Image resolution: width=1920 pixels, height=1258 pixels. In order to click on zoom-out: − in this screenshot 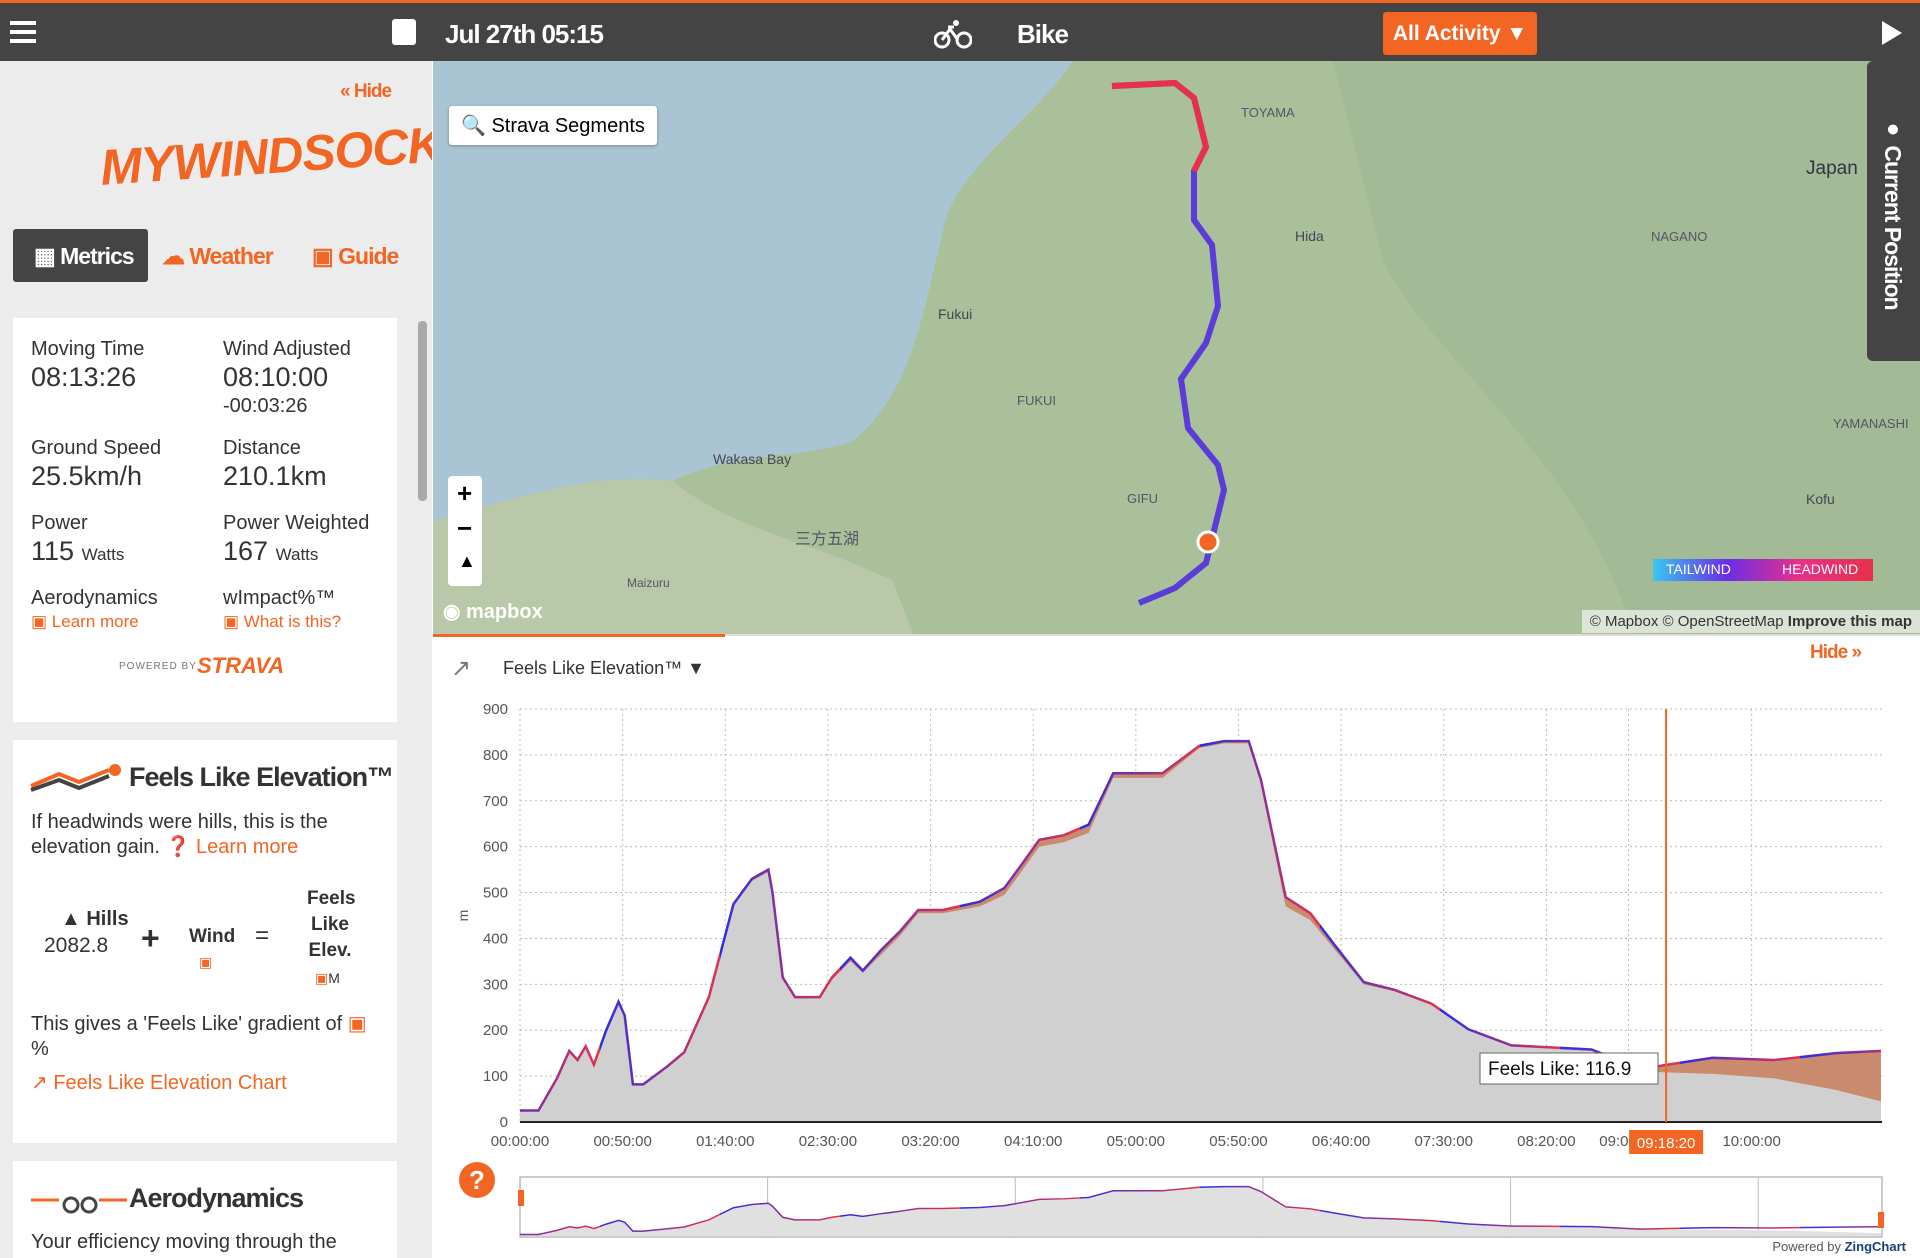, I will do `click(465, 528)`.